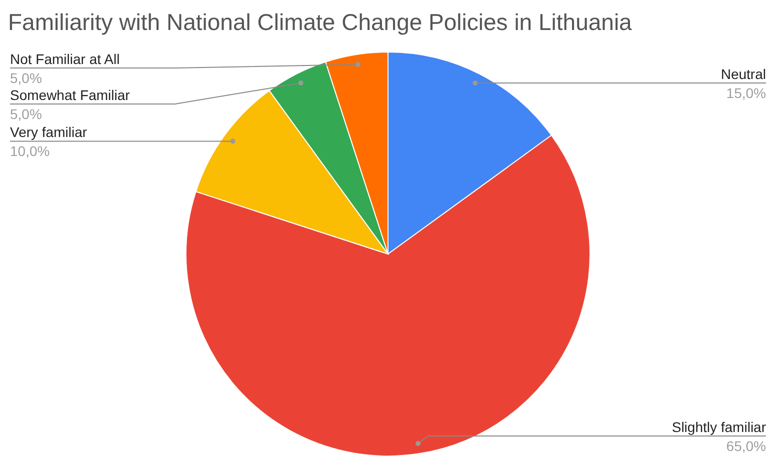  Describe the element at coordinates (320, 22) in the screenshot. I see `chart-title: Familiarity with National Climate Change Policies in Lithuania` at that location.